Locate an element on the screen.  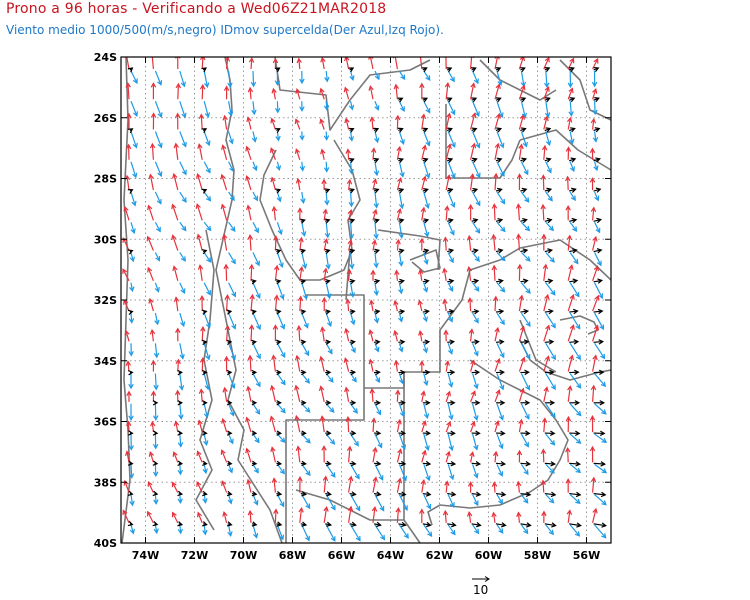
lon-tick-label: 68W is located at coordinates (292, 555).